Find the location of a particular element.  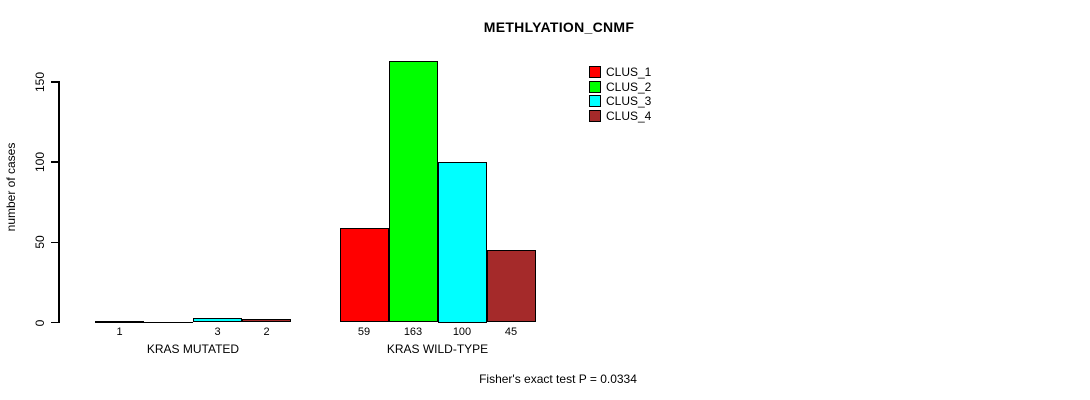

legend-item: CLUS_2 is located at coordinates (620, 86).